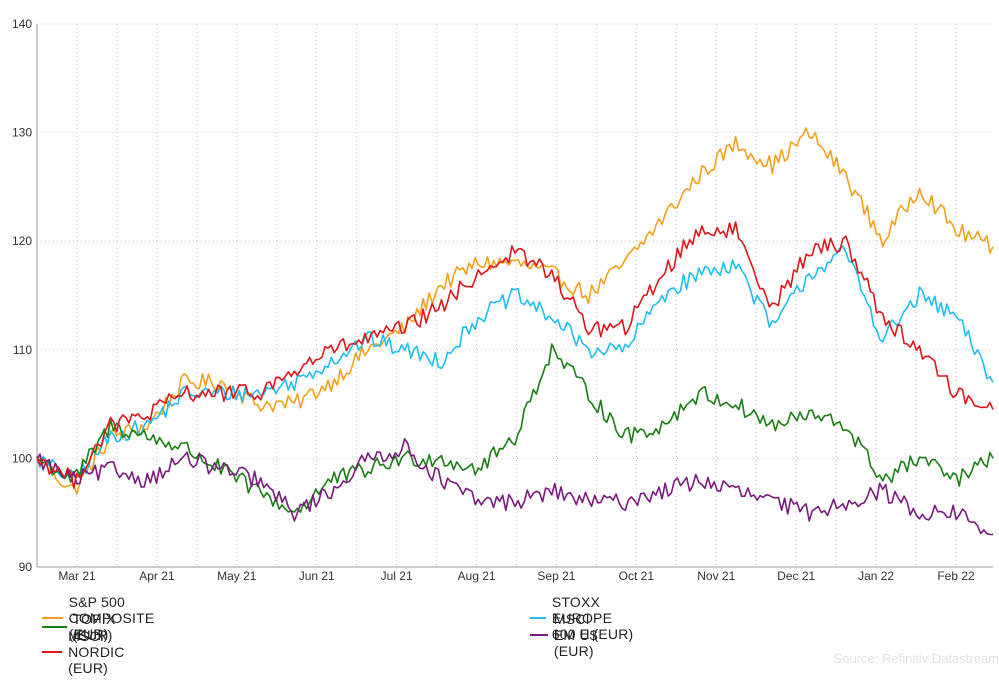  Describe the element at coordinates (477, 576) in the screenshot. I see `x-tick-label: Aug 21` at that location.